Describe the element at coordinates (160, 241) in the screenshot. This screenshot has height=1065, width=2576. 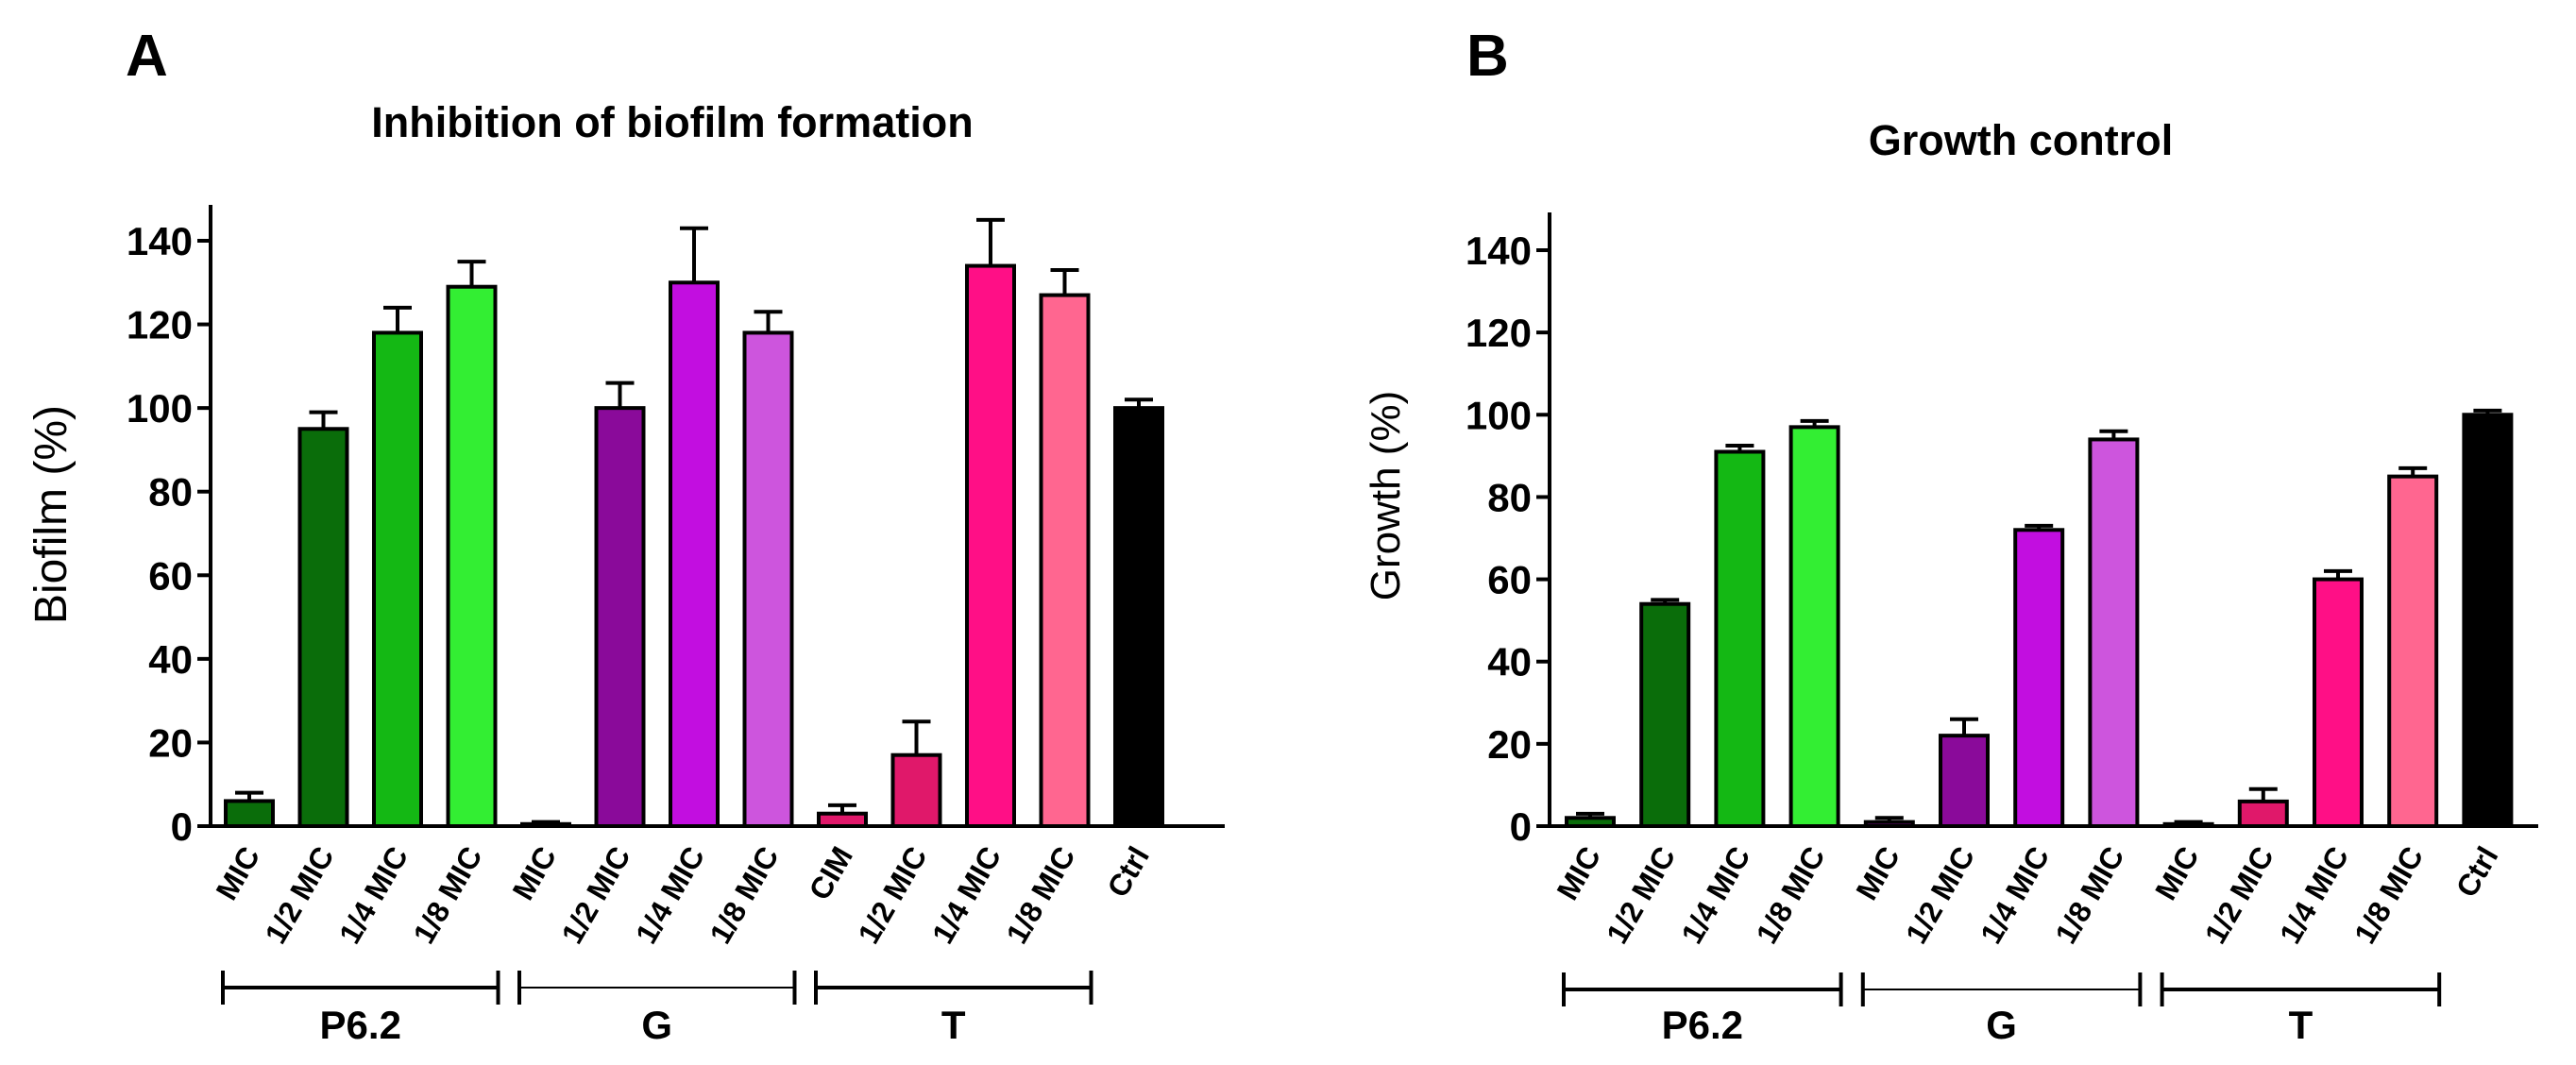
I see `panel-a-y-tick-label: 140` at that location.